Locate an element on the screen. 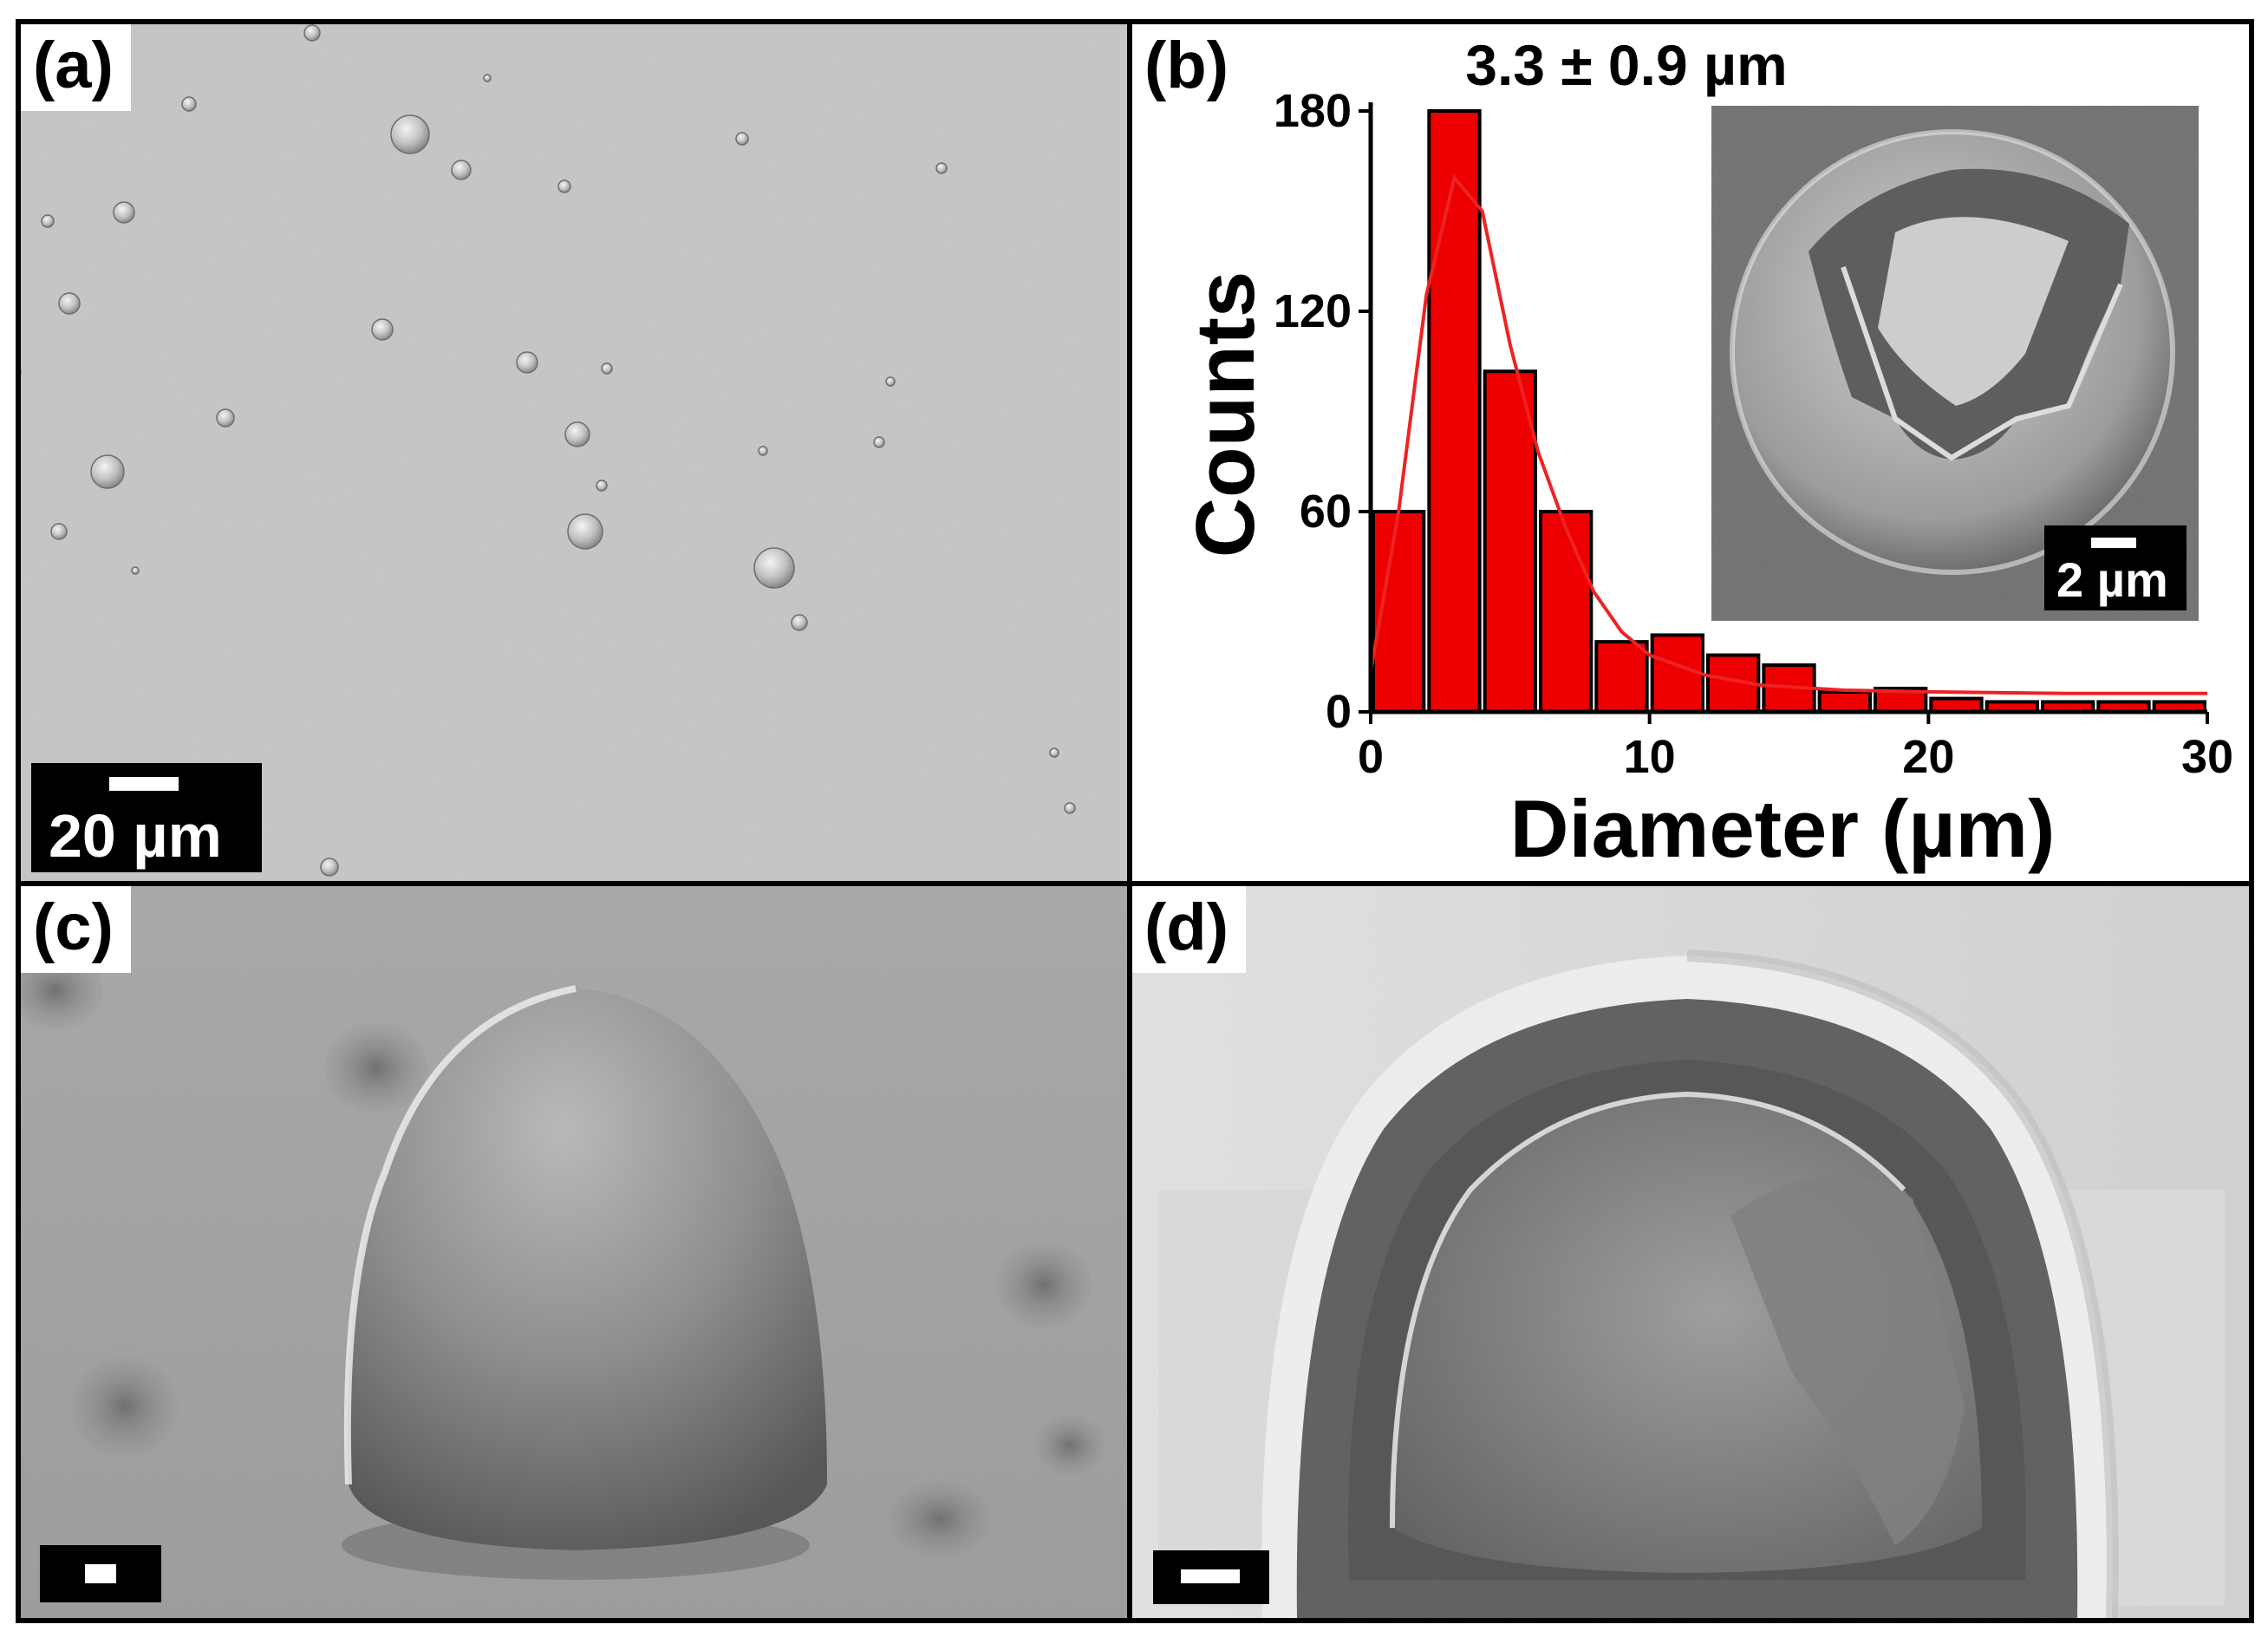  panel-d-scale-bar-line is located at coordinates (1210, 1576).